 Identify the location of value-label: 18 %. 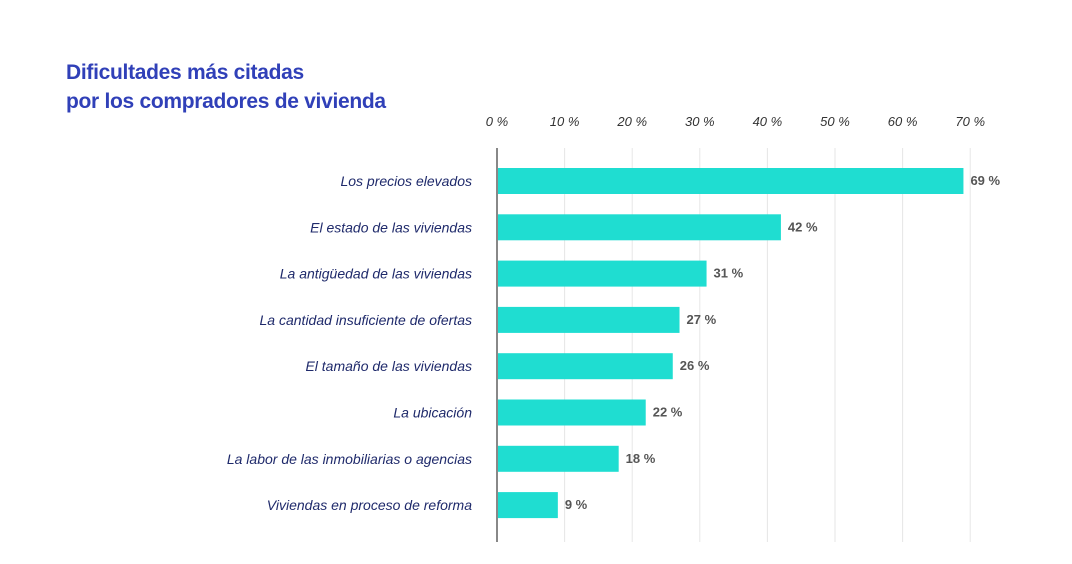
(641, 458).